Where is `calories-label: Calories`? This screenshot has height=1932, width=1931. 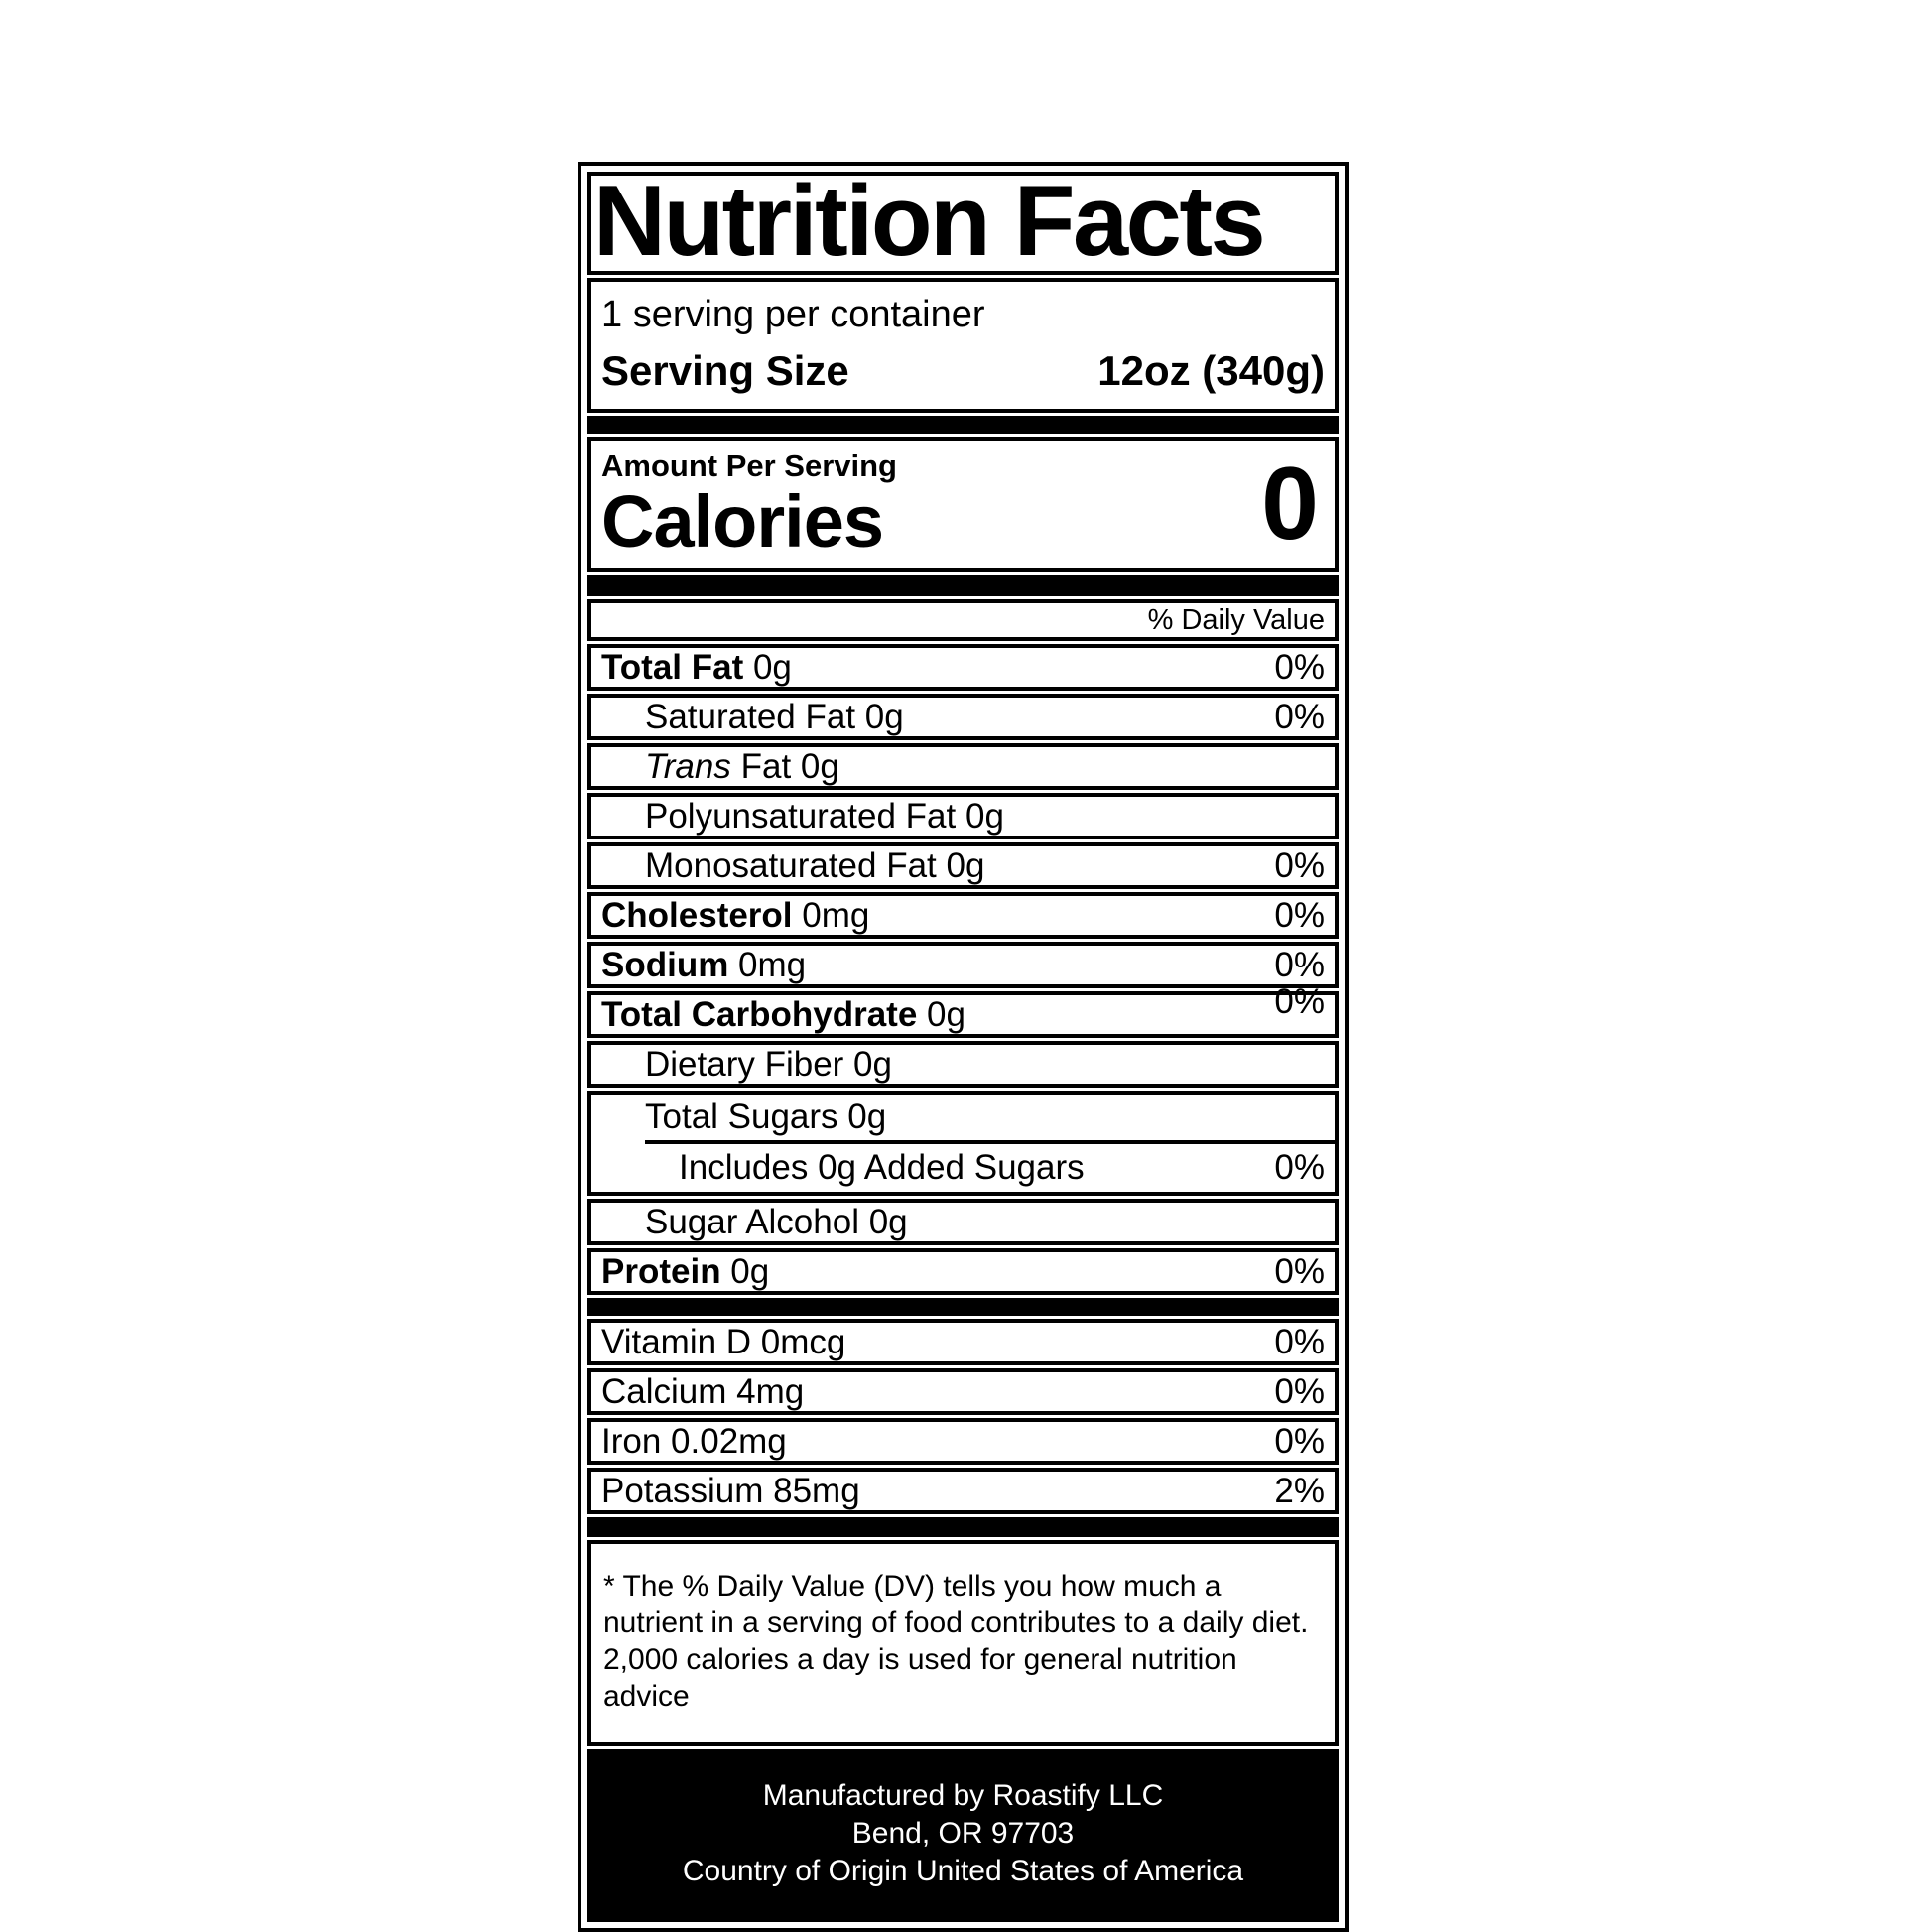
calories-label: Calories is located at coordinates (742, 522).